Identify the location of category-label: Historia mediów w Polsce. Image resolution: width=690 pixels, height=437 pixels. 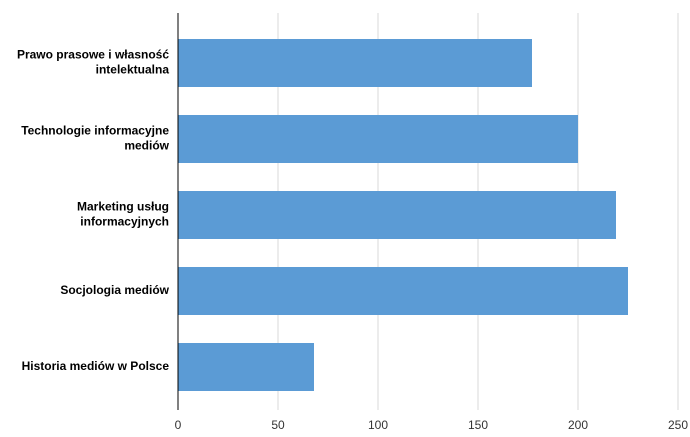
(96, 366).